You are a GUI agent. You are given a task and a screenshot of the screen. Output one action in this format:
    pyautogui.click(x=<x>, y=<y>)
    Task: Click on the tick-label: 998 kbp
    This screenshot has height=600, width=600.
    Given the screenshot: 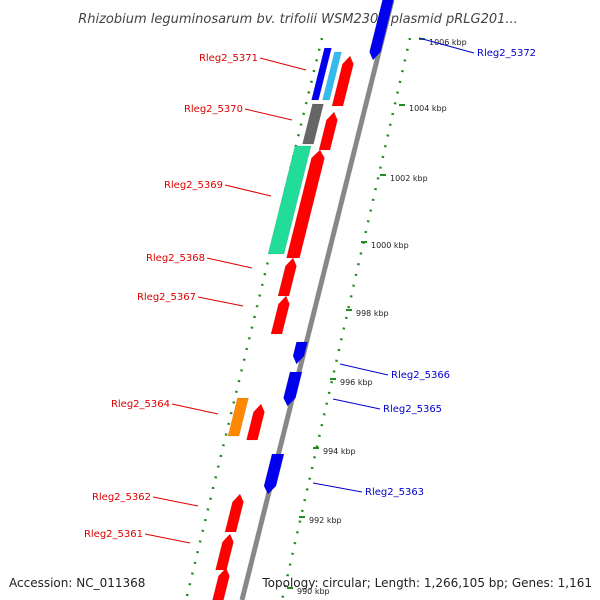 What is the action you would take?
    pyautogui.click(x=372, y=313)
    